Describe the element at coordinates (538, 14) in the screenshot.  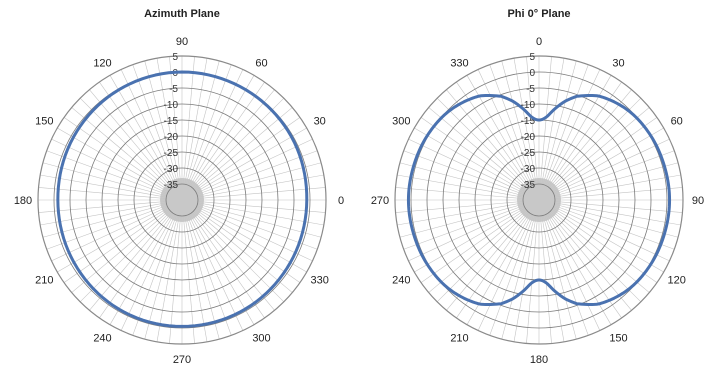
I see `chart-title: Phi 0° Plane` at that location.